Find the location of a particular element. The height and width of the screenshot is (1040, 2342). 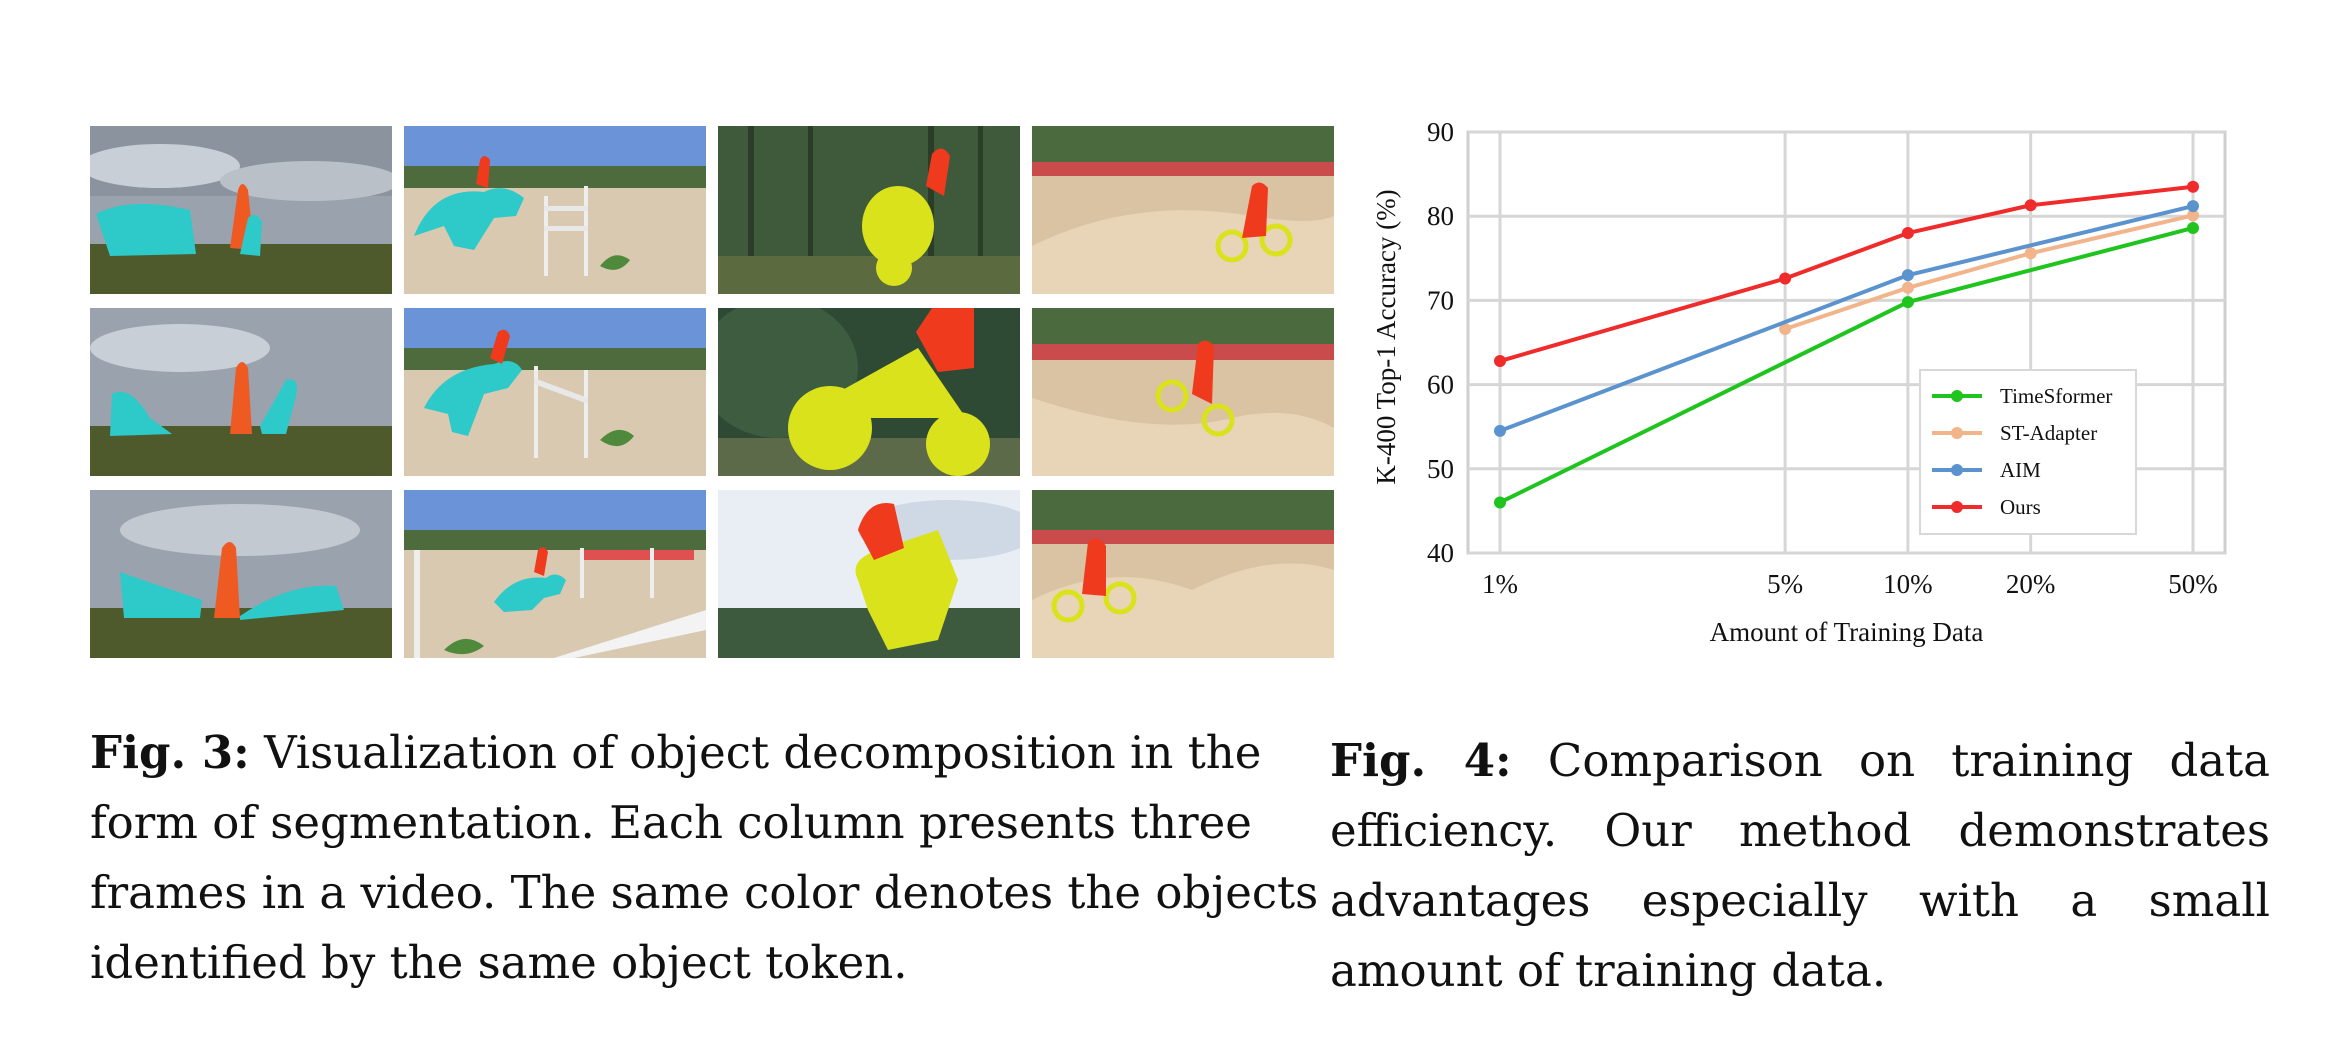

frame-col4-row2 is located at coordinates (1183, 392).